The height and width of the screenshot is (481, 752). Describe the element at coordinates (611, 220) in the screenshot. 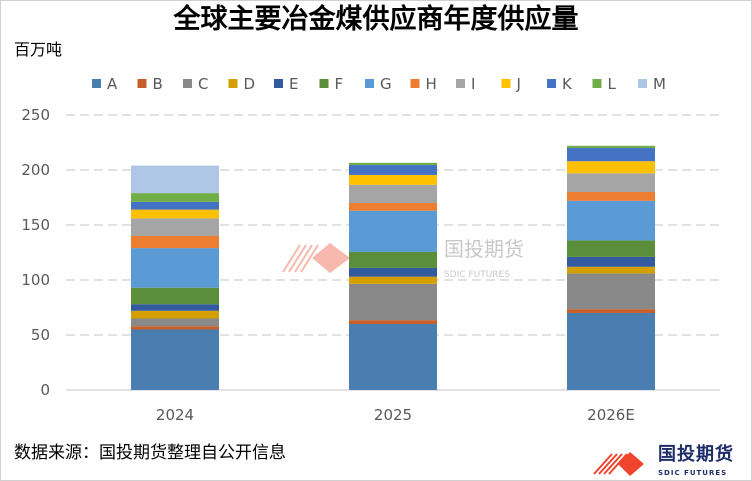

I see `bar-segment-G-2026E` at that location.